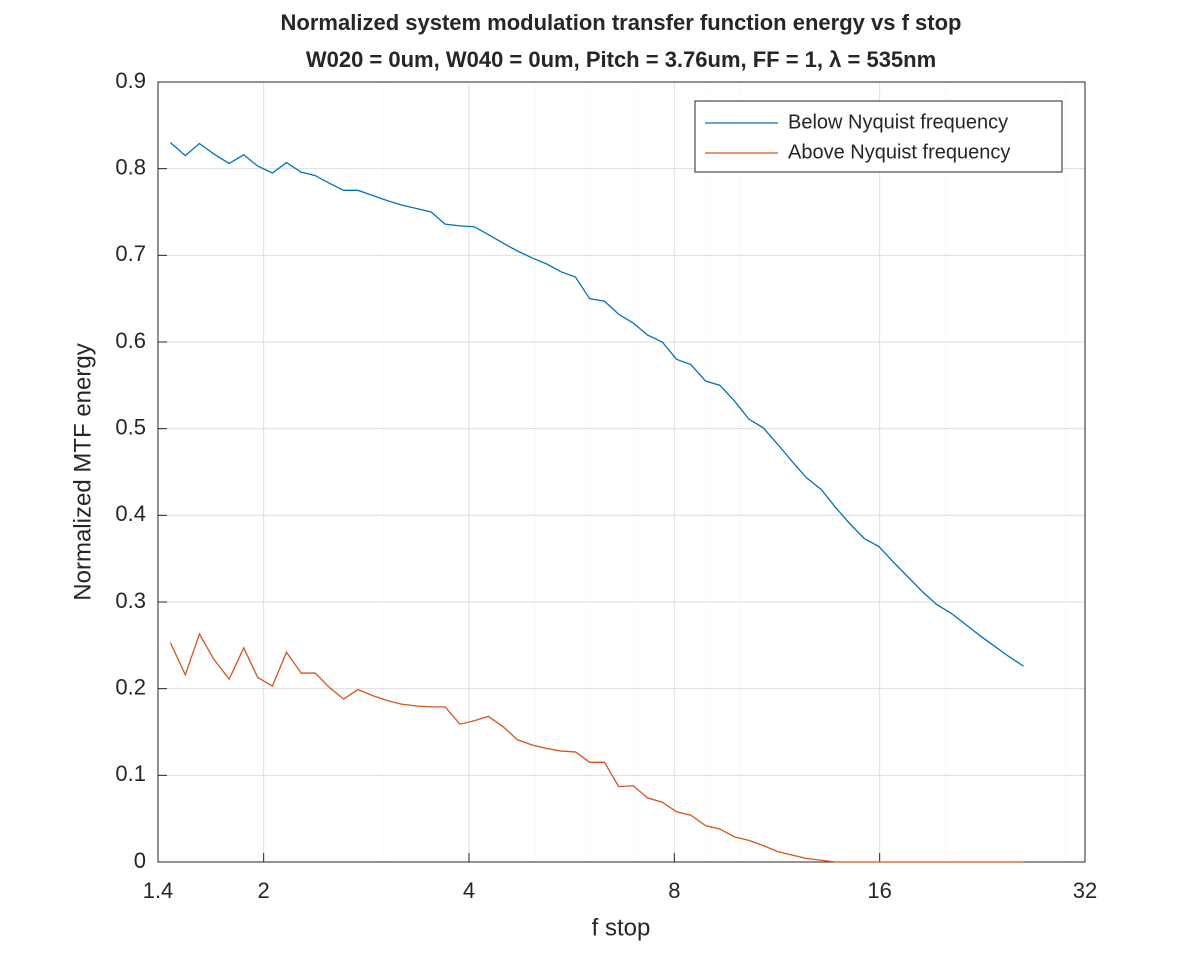 Image resolution: width=1199 pixels, height=968 pixels. Describe the element at coordinates (264, 890) in the screenshot. I see `x-tick-label: 2` at that location.